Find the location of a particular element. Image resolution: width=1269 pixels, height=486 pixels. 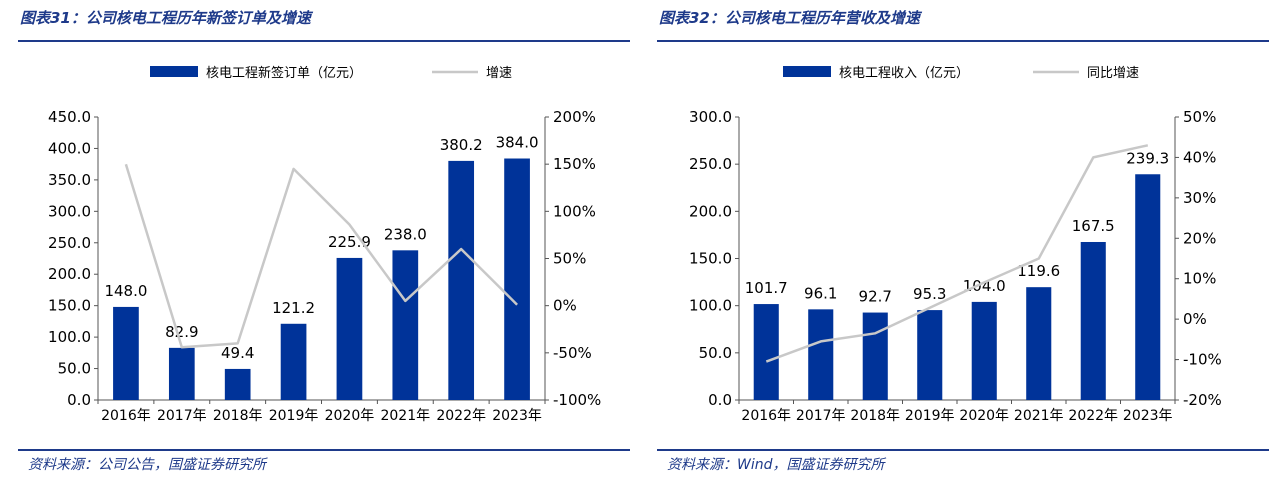

y-tick-label-left: 450.0 is located at coordinates (69, 117).